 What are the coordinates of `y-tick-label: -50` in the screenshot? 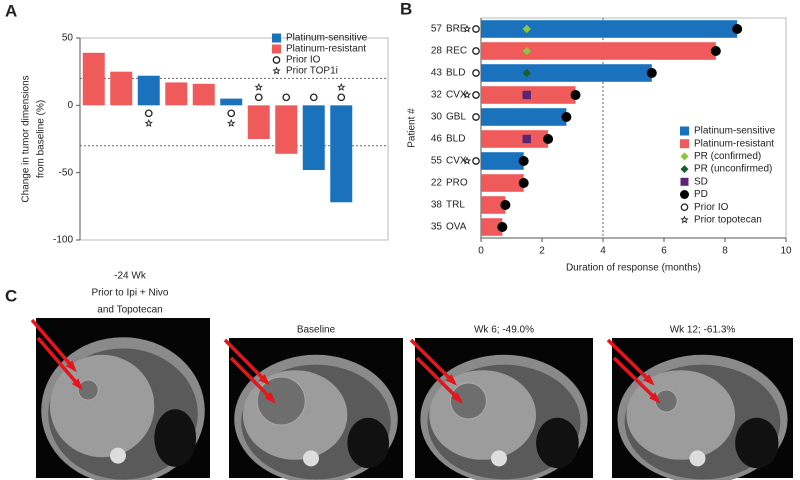 It's located at (66, 172).